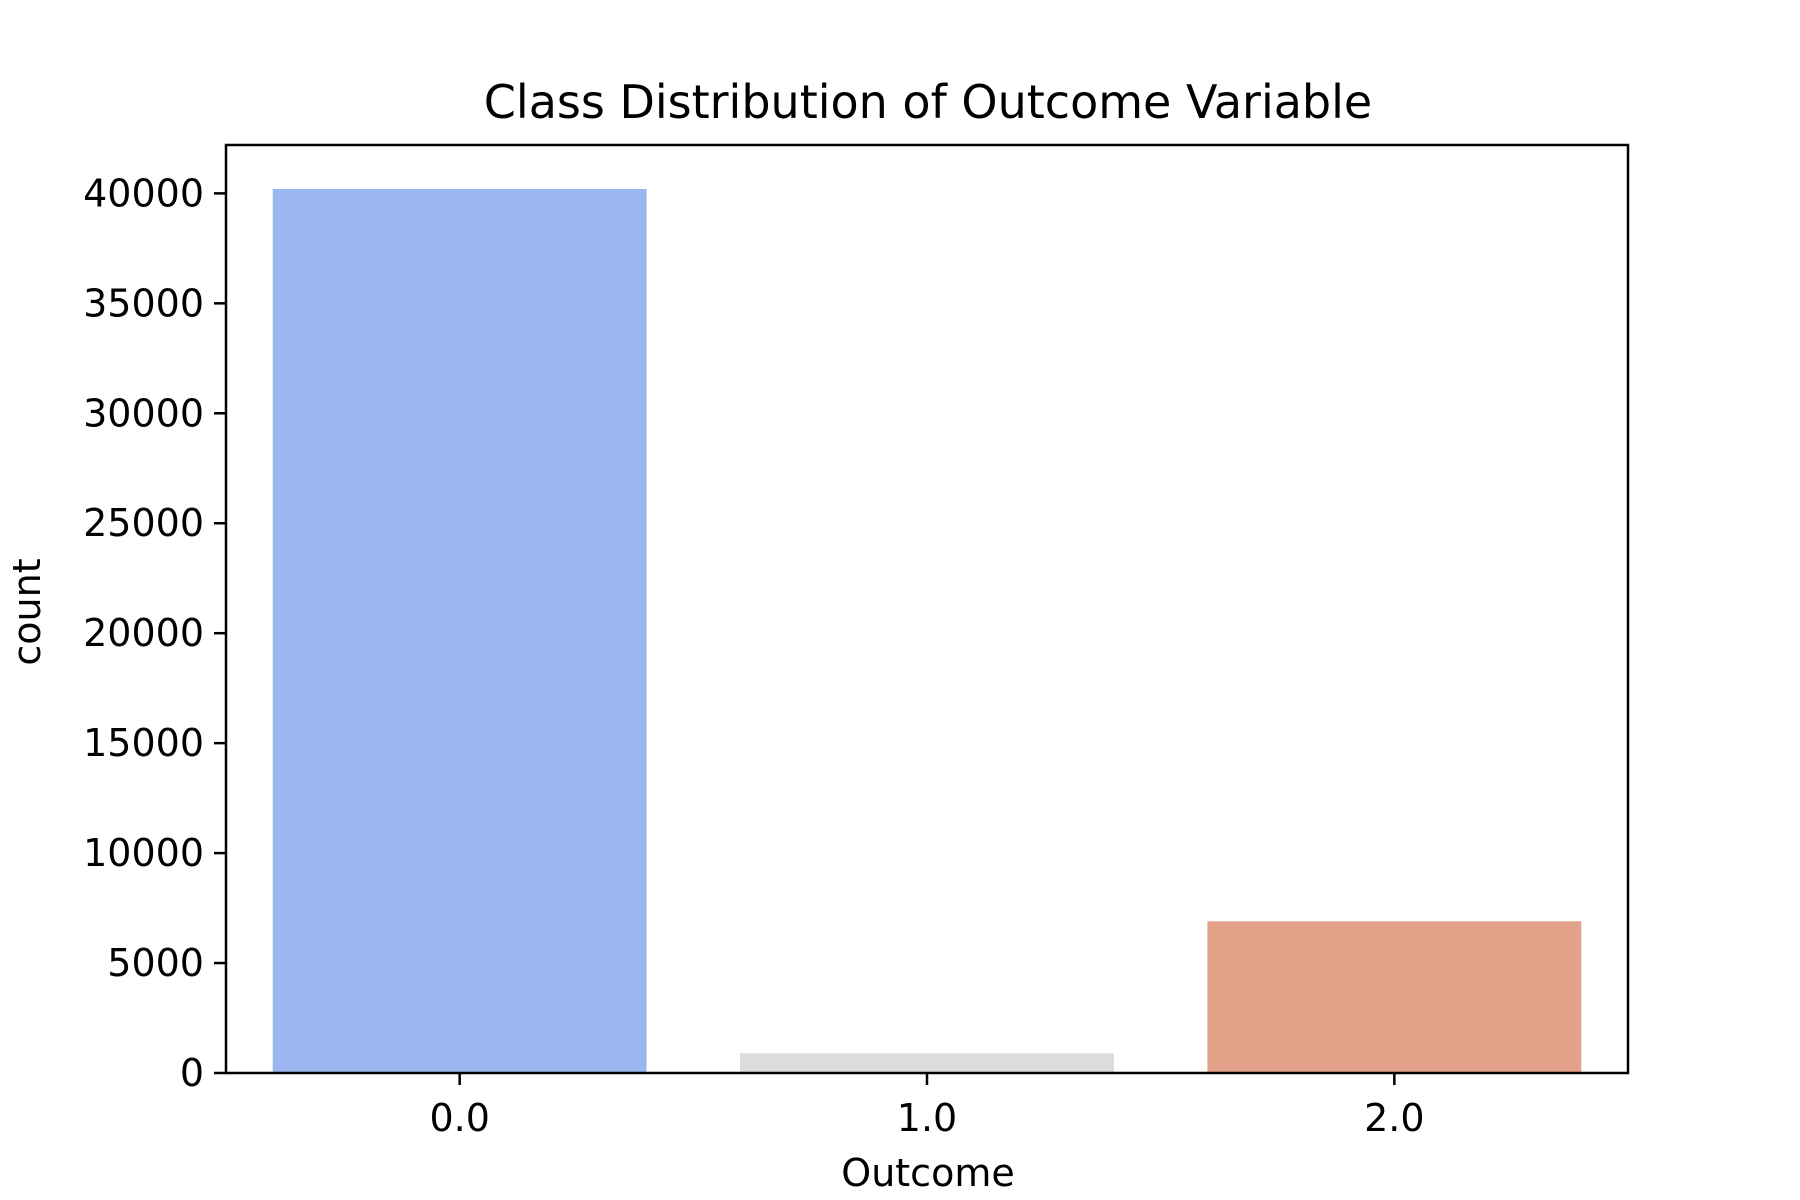  I want to click on y-tick-label: 15000, so click(143, 743).